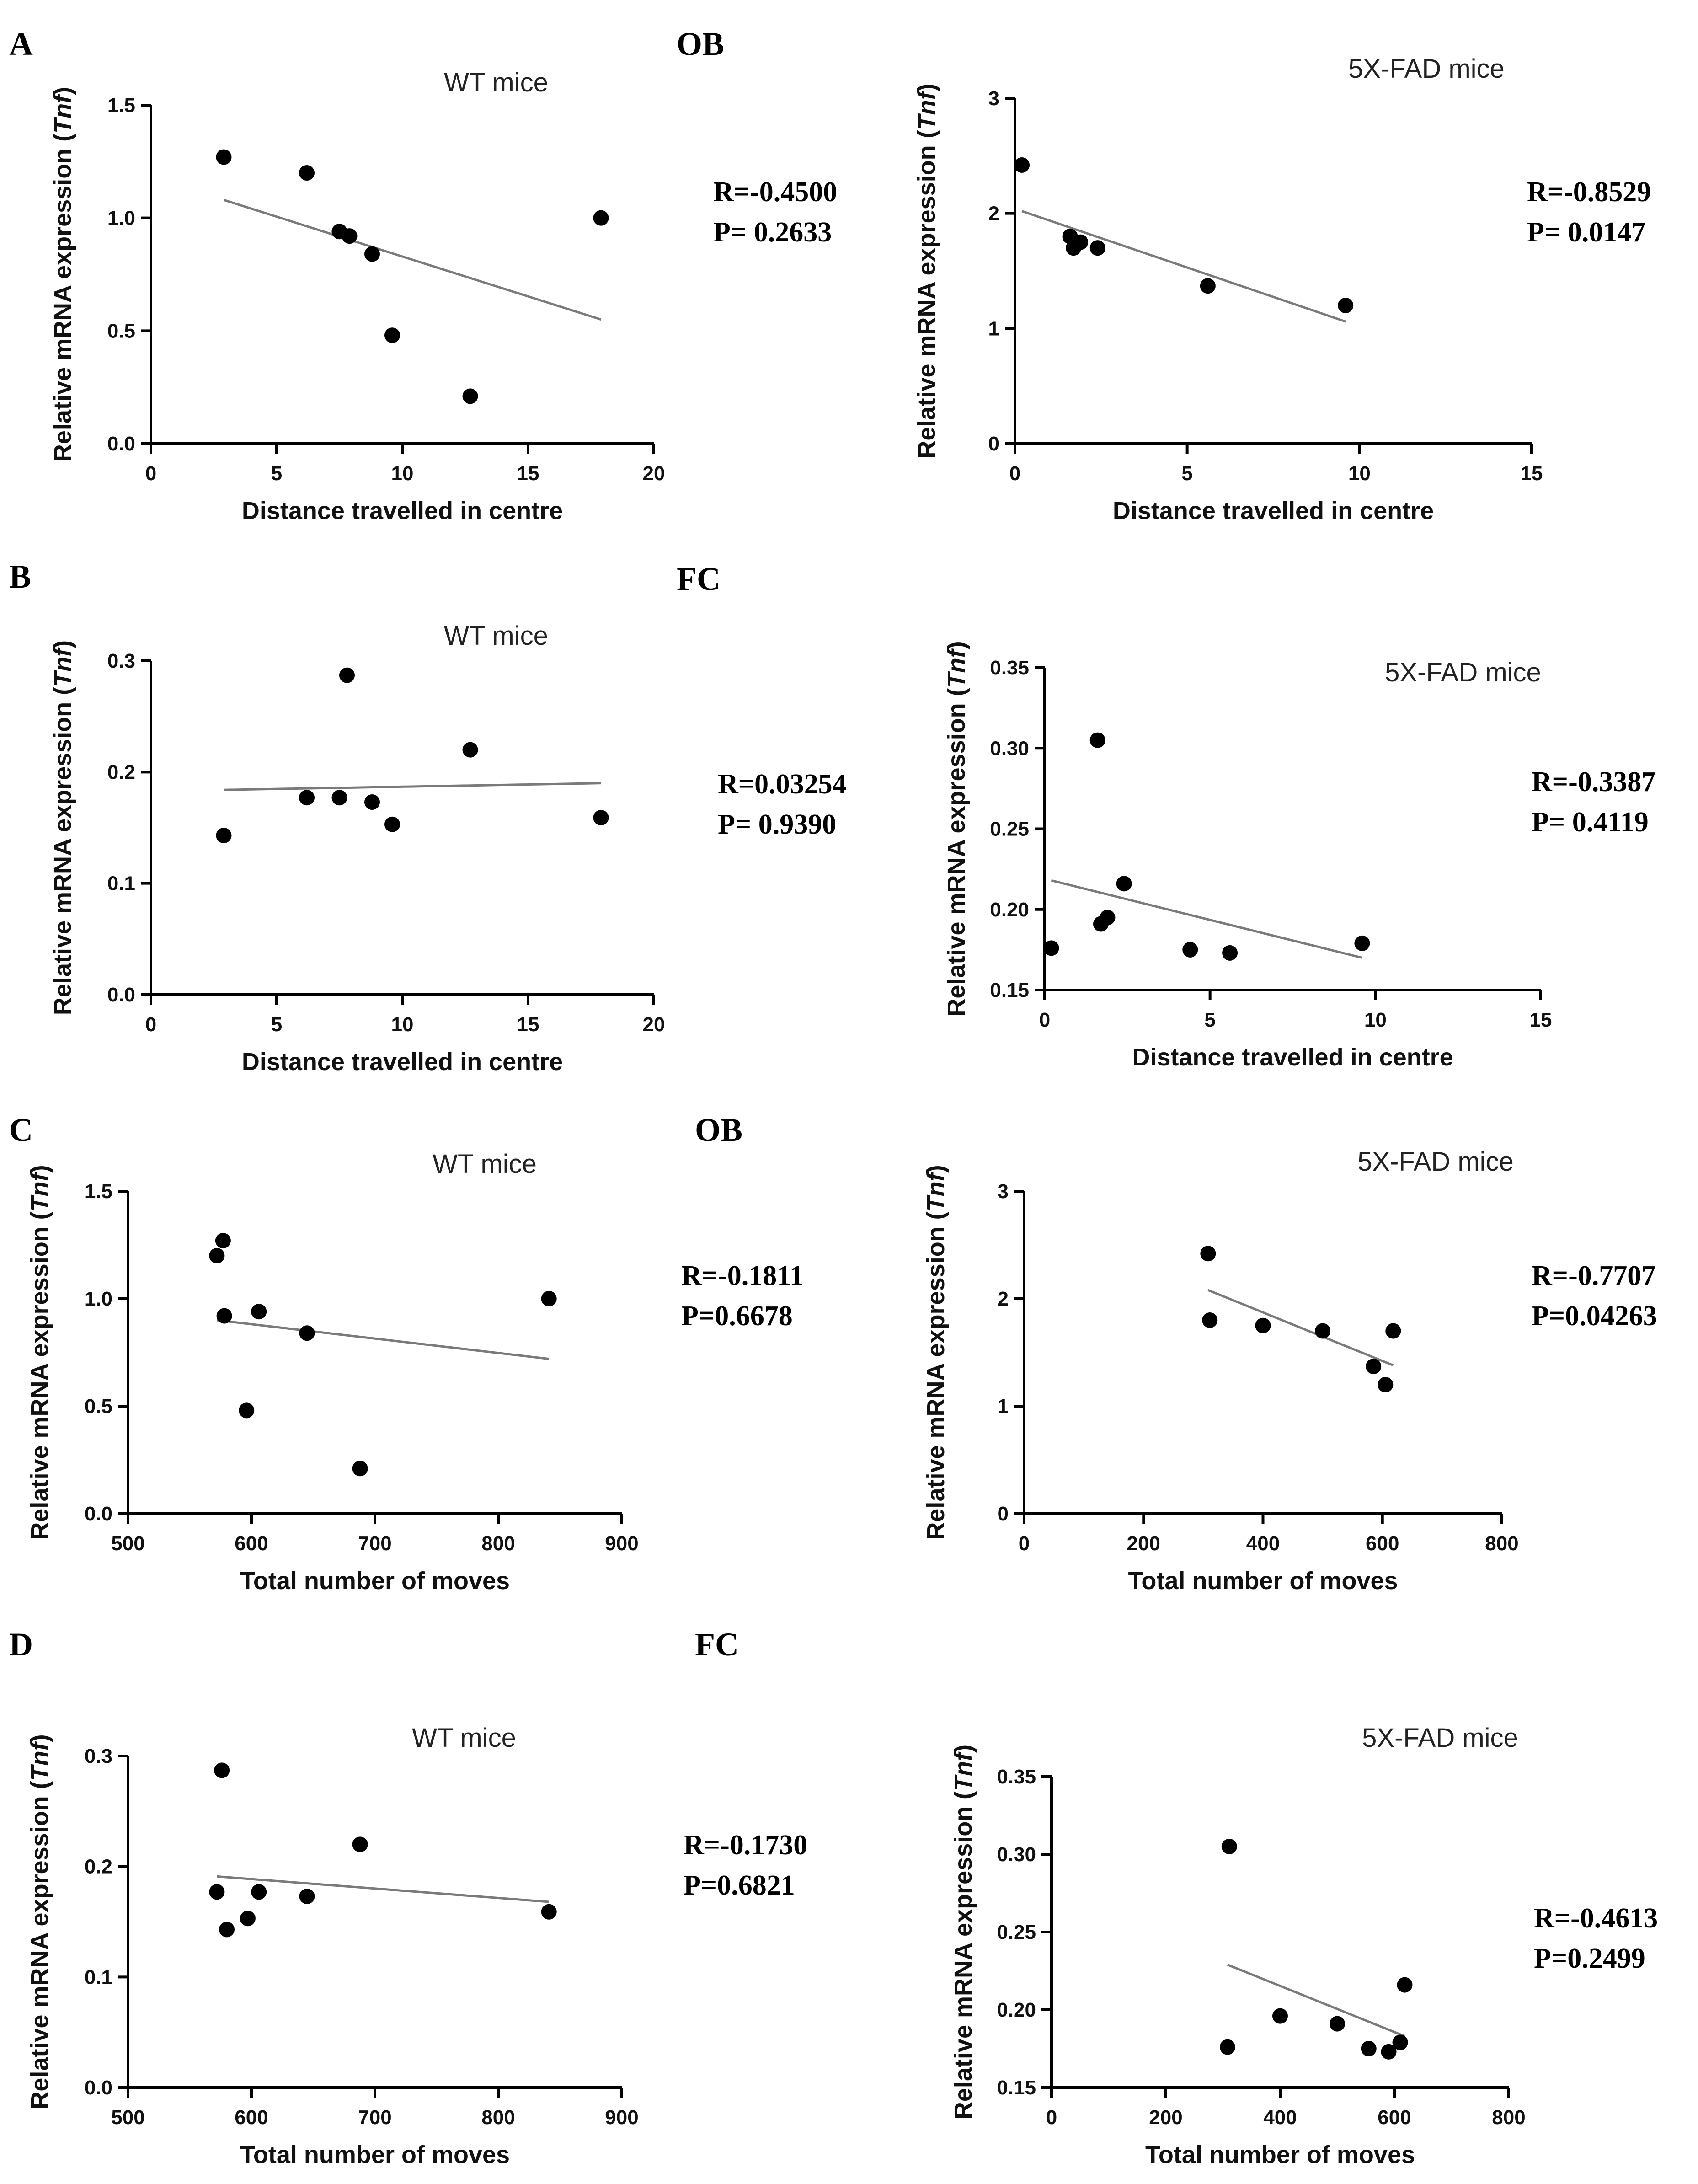  I want to click on correlation-r: R=-0.1730, so click(745, 1845).